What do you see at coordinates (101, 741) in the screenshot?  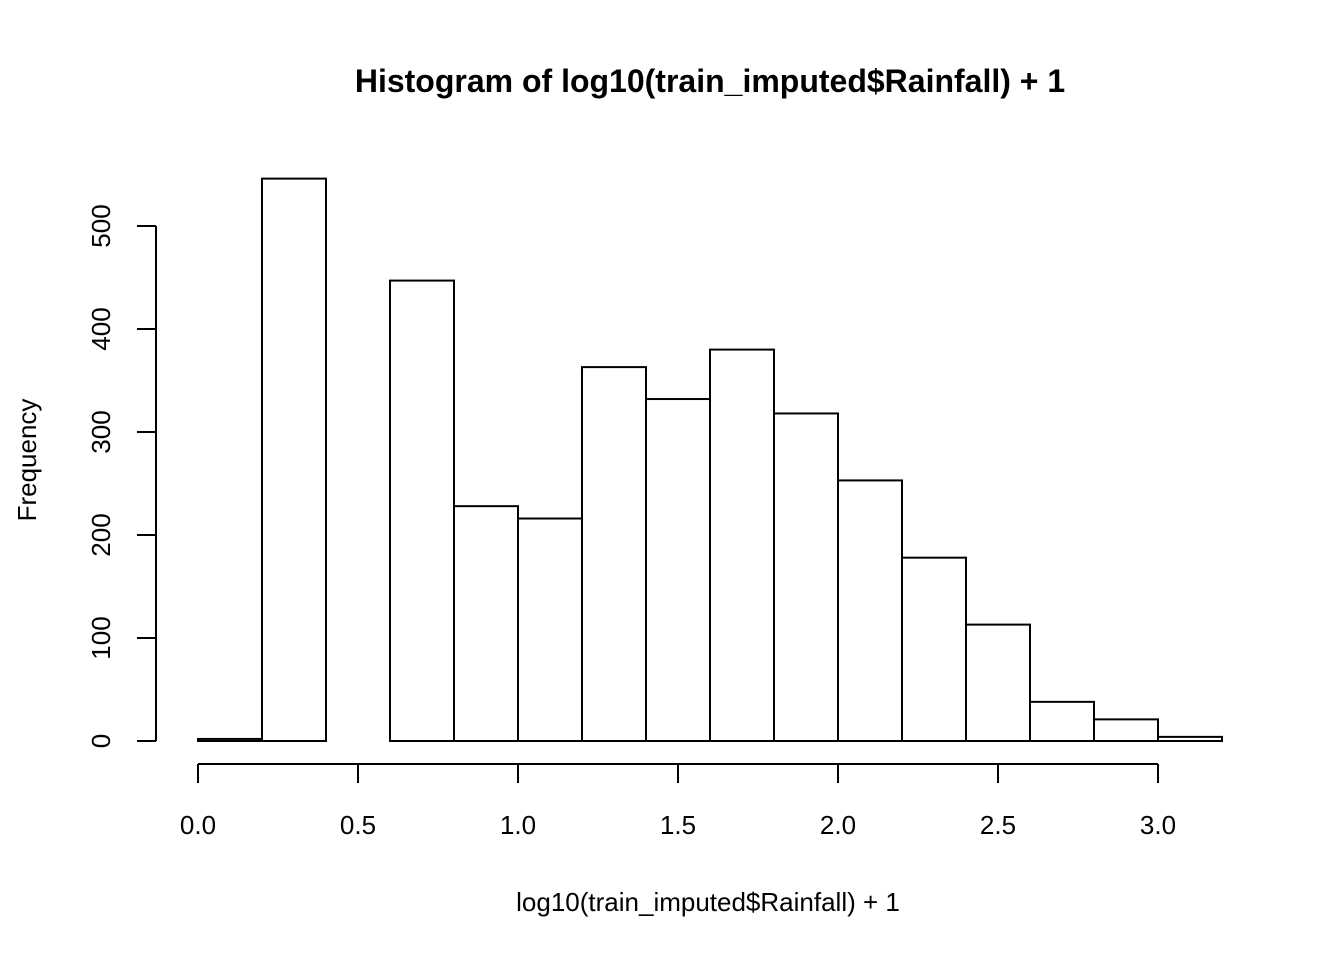 I see `y-tick-label: 0` at bounding box center [101, 741].